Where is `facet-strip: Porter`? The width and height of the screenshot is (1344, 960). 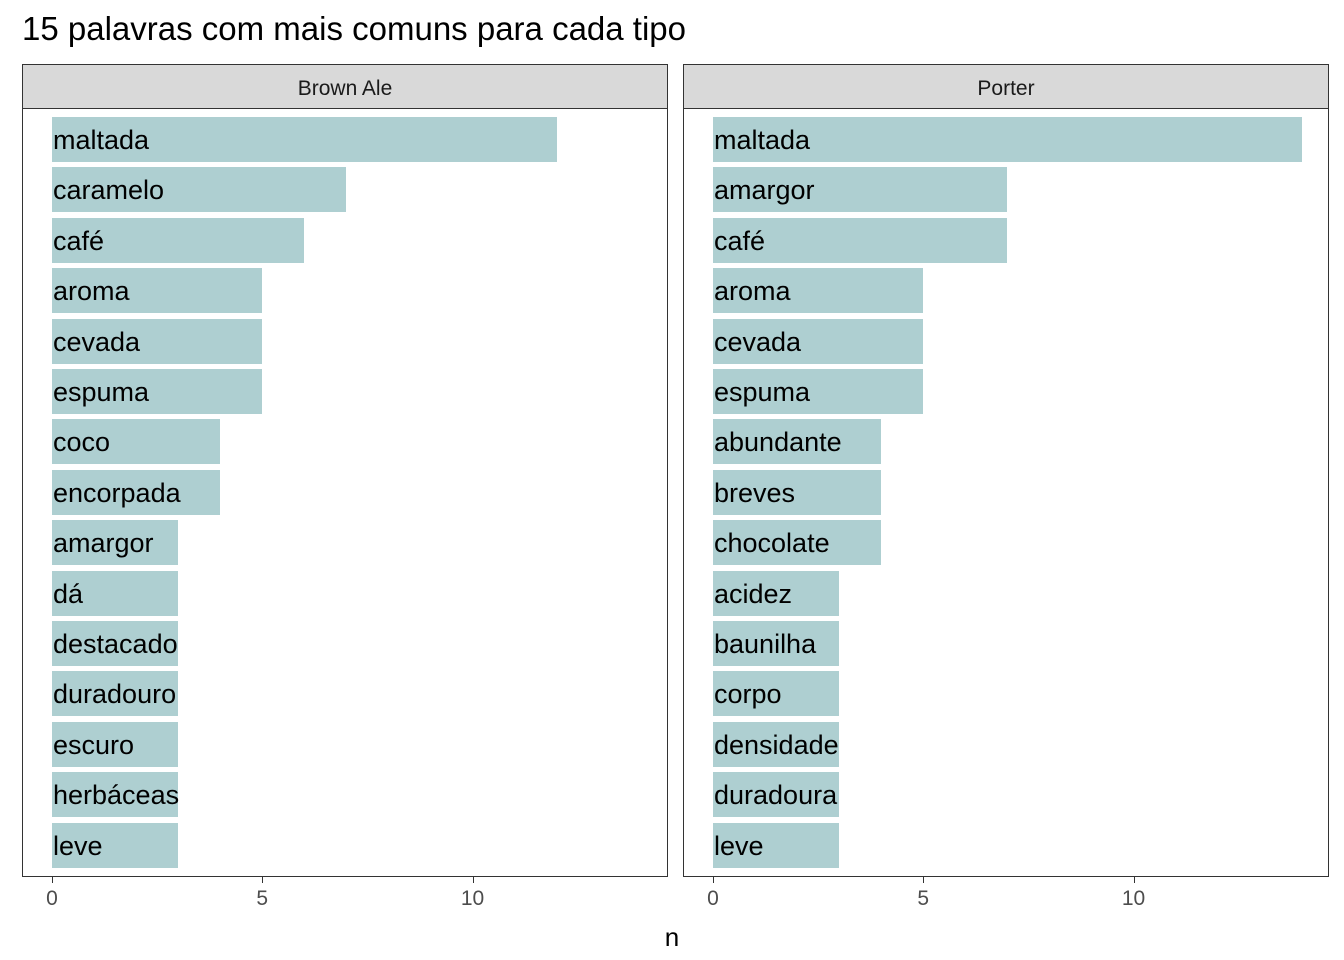 facet-strip: Porter is located at coordinates (1006, 86).